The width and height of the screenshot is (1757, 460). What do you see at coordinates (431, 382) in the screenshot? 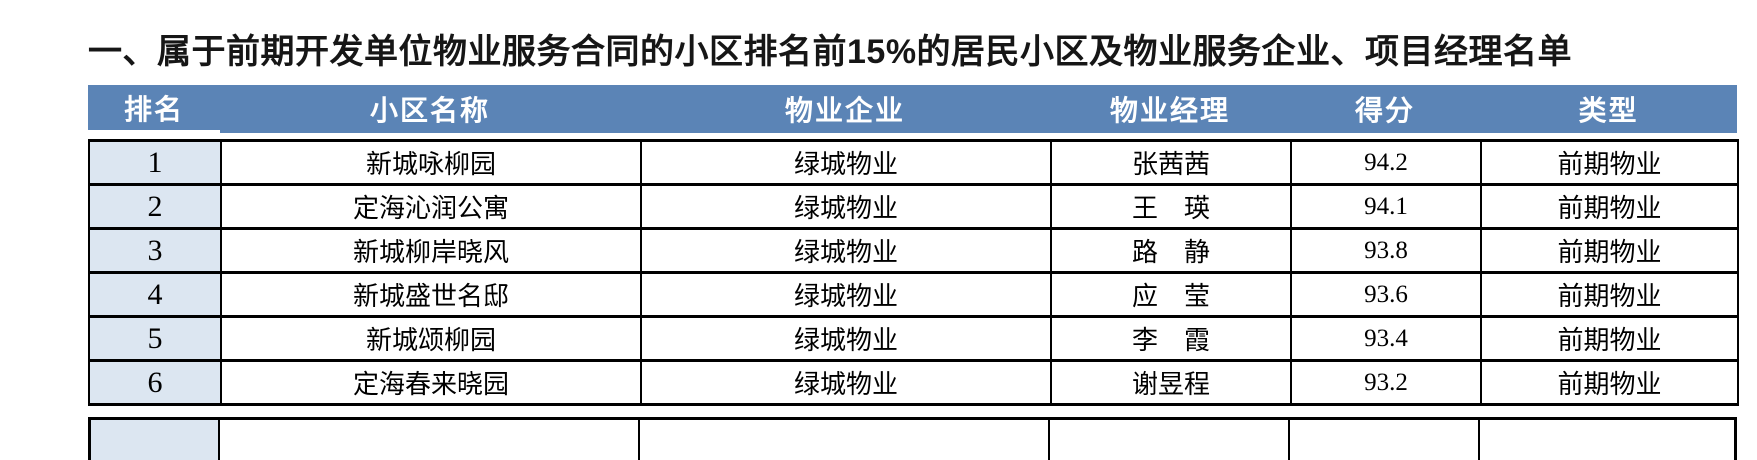
I see `cell-community: 定海春来晓园` at bounding box center [431, 382].